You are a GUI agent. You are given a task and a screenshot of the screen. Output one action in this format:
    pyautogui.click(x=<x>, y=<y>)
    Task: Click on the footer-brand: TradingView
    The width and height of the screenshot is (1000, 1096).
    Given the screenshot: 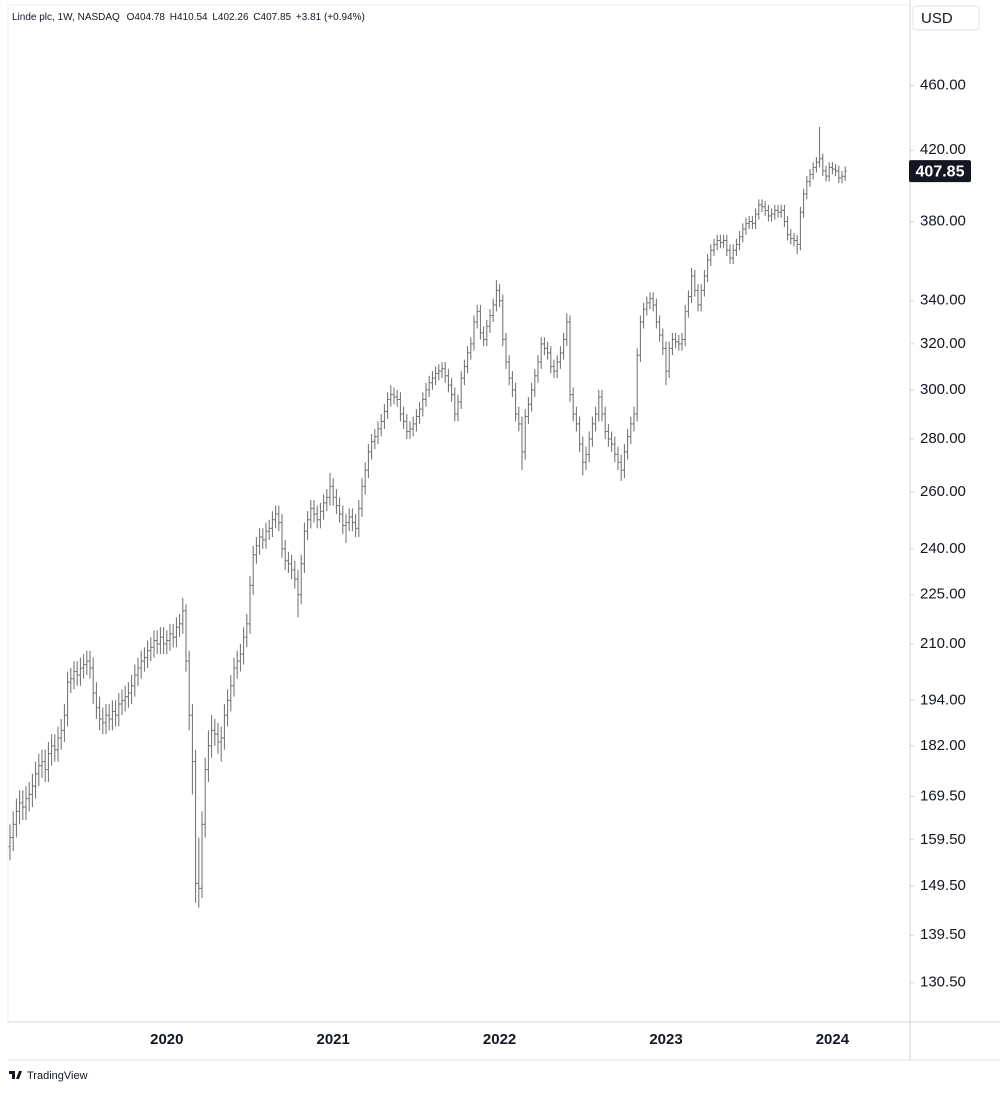 What is the action you would take?
    pyautogui.click(x=57, y=1076)
    